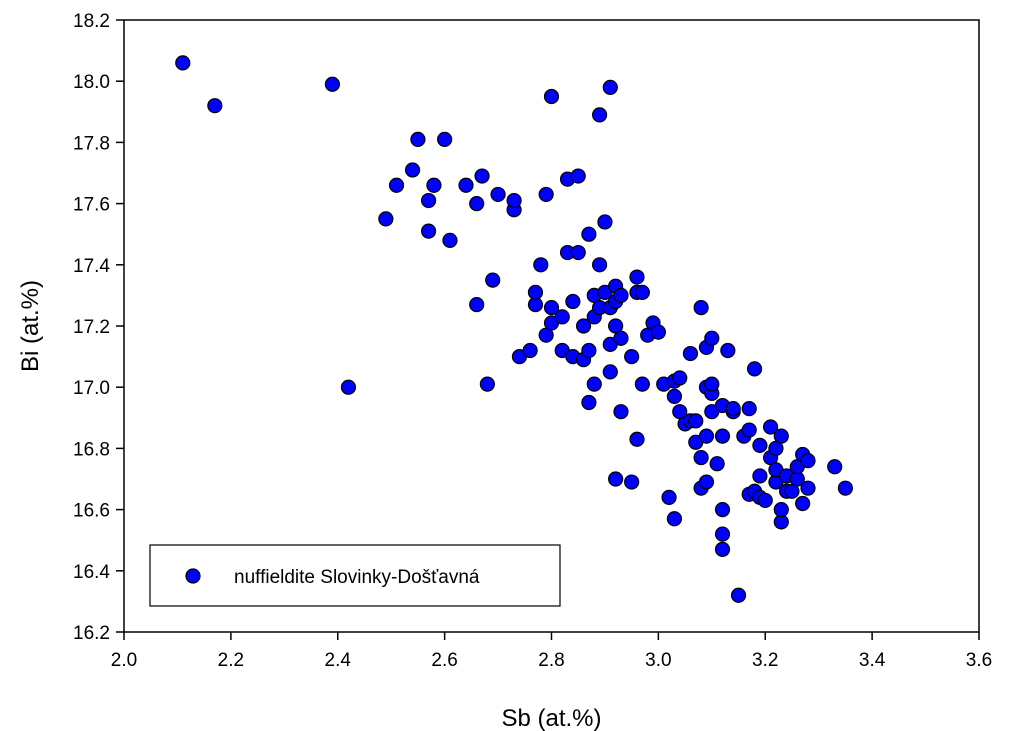  Describe the element at coordinates (124, 660) in the screenshot. I see `x-tick-label: 2.0` at that location.